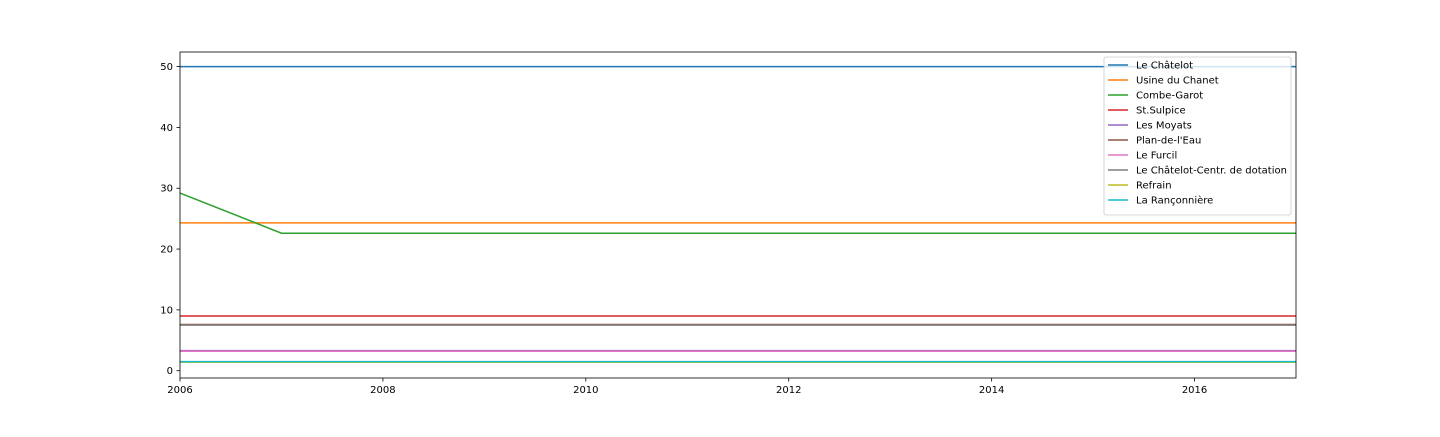 The image size is (1440, 437). Describe the element at coordinates (1168, 141) in the screenshot. I see `legend-label-5: Plan-de-l'Eau` at that location.